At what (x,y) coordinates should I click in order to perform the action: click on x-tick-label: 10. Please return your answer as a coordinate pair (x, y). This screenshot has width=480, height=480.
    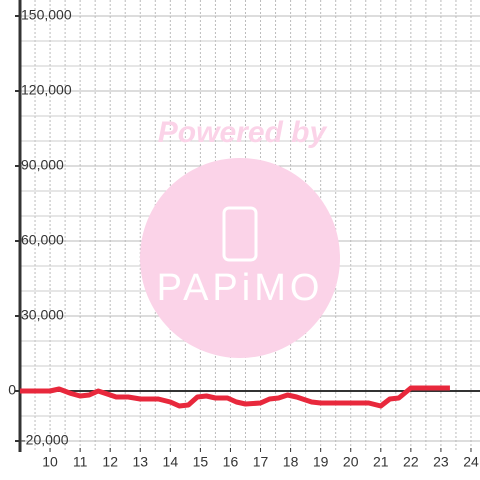
    Looking at the image, I should click on (50, 462).